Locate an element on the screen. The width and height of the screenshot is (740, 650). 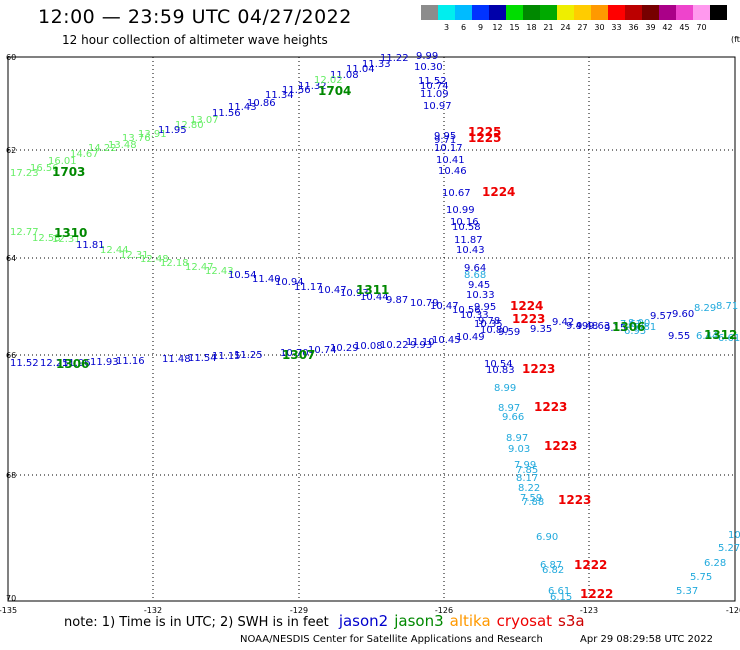
legend-level-label: 42 is located at coordinates (667, 27).